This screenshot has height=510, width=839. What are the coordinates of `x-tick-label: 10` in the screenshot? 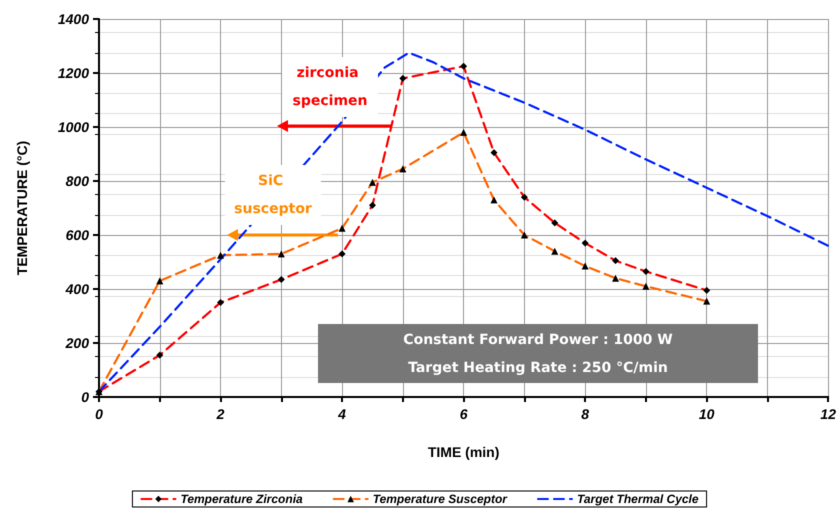 It's located at (706, 414).